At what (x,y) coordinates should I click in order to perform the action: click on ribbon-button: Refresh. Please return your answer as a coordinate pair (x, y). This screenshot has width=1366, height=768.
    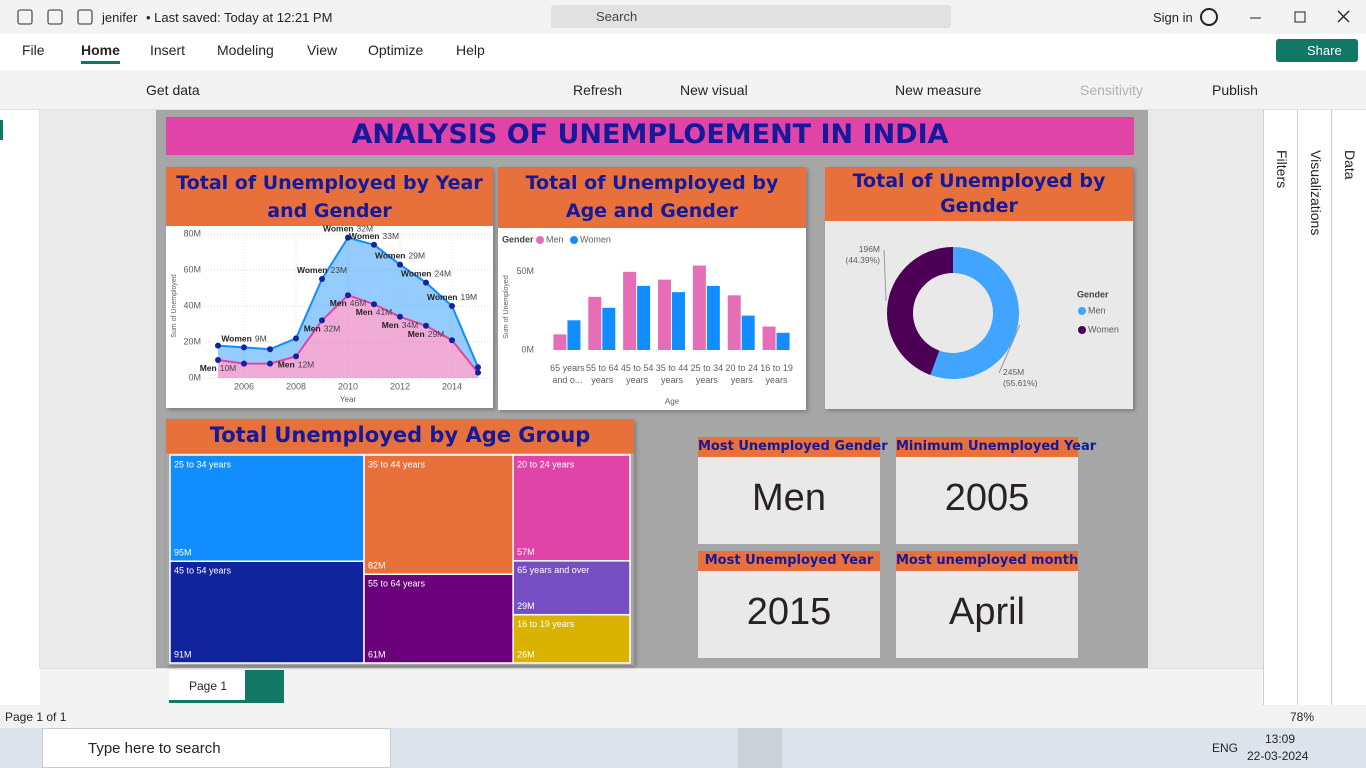
    Looking at the image, I should click on (598, 90).